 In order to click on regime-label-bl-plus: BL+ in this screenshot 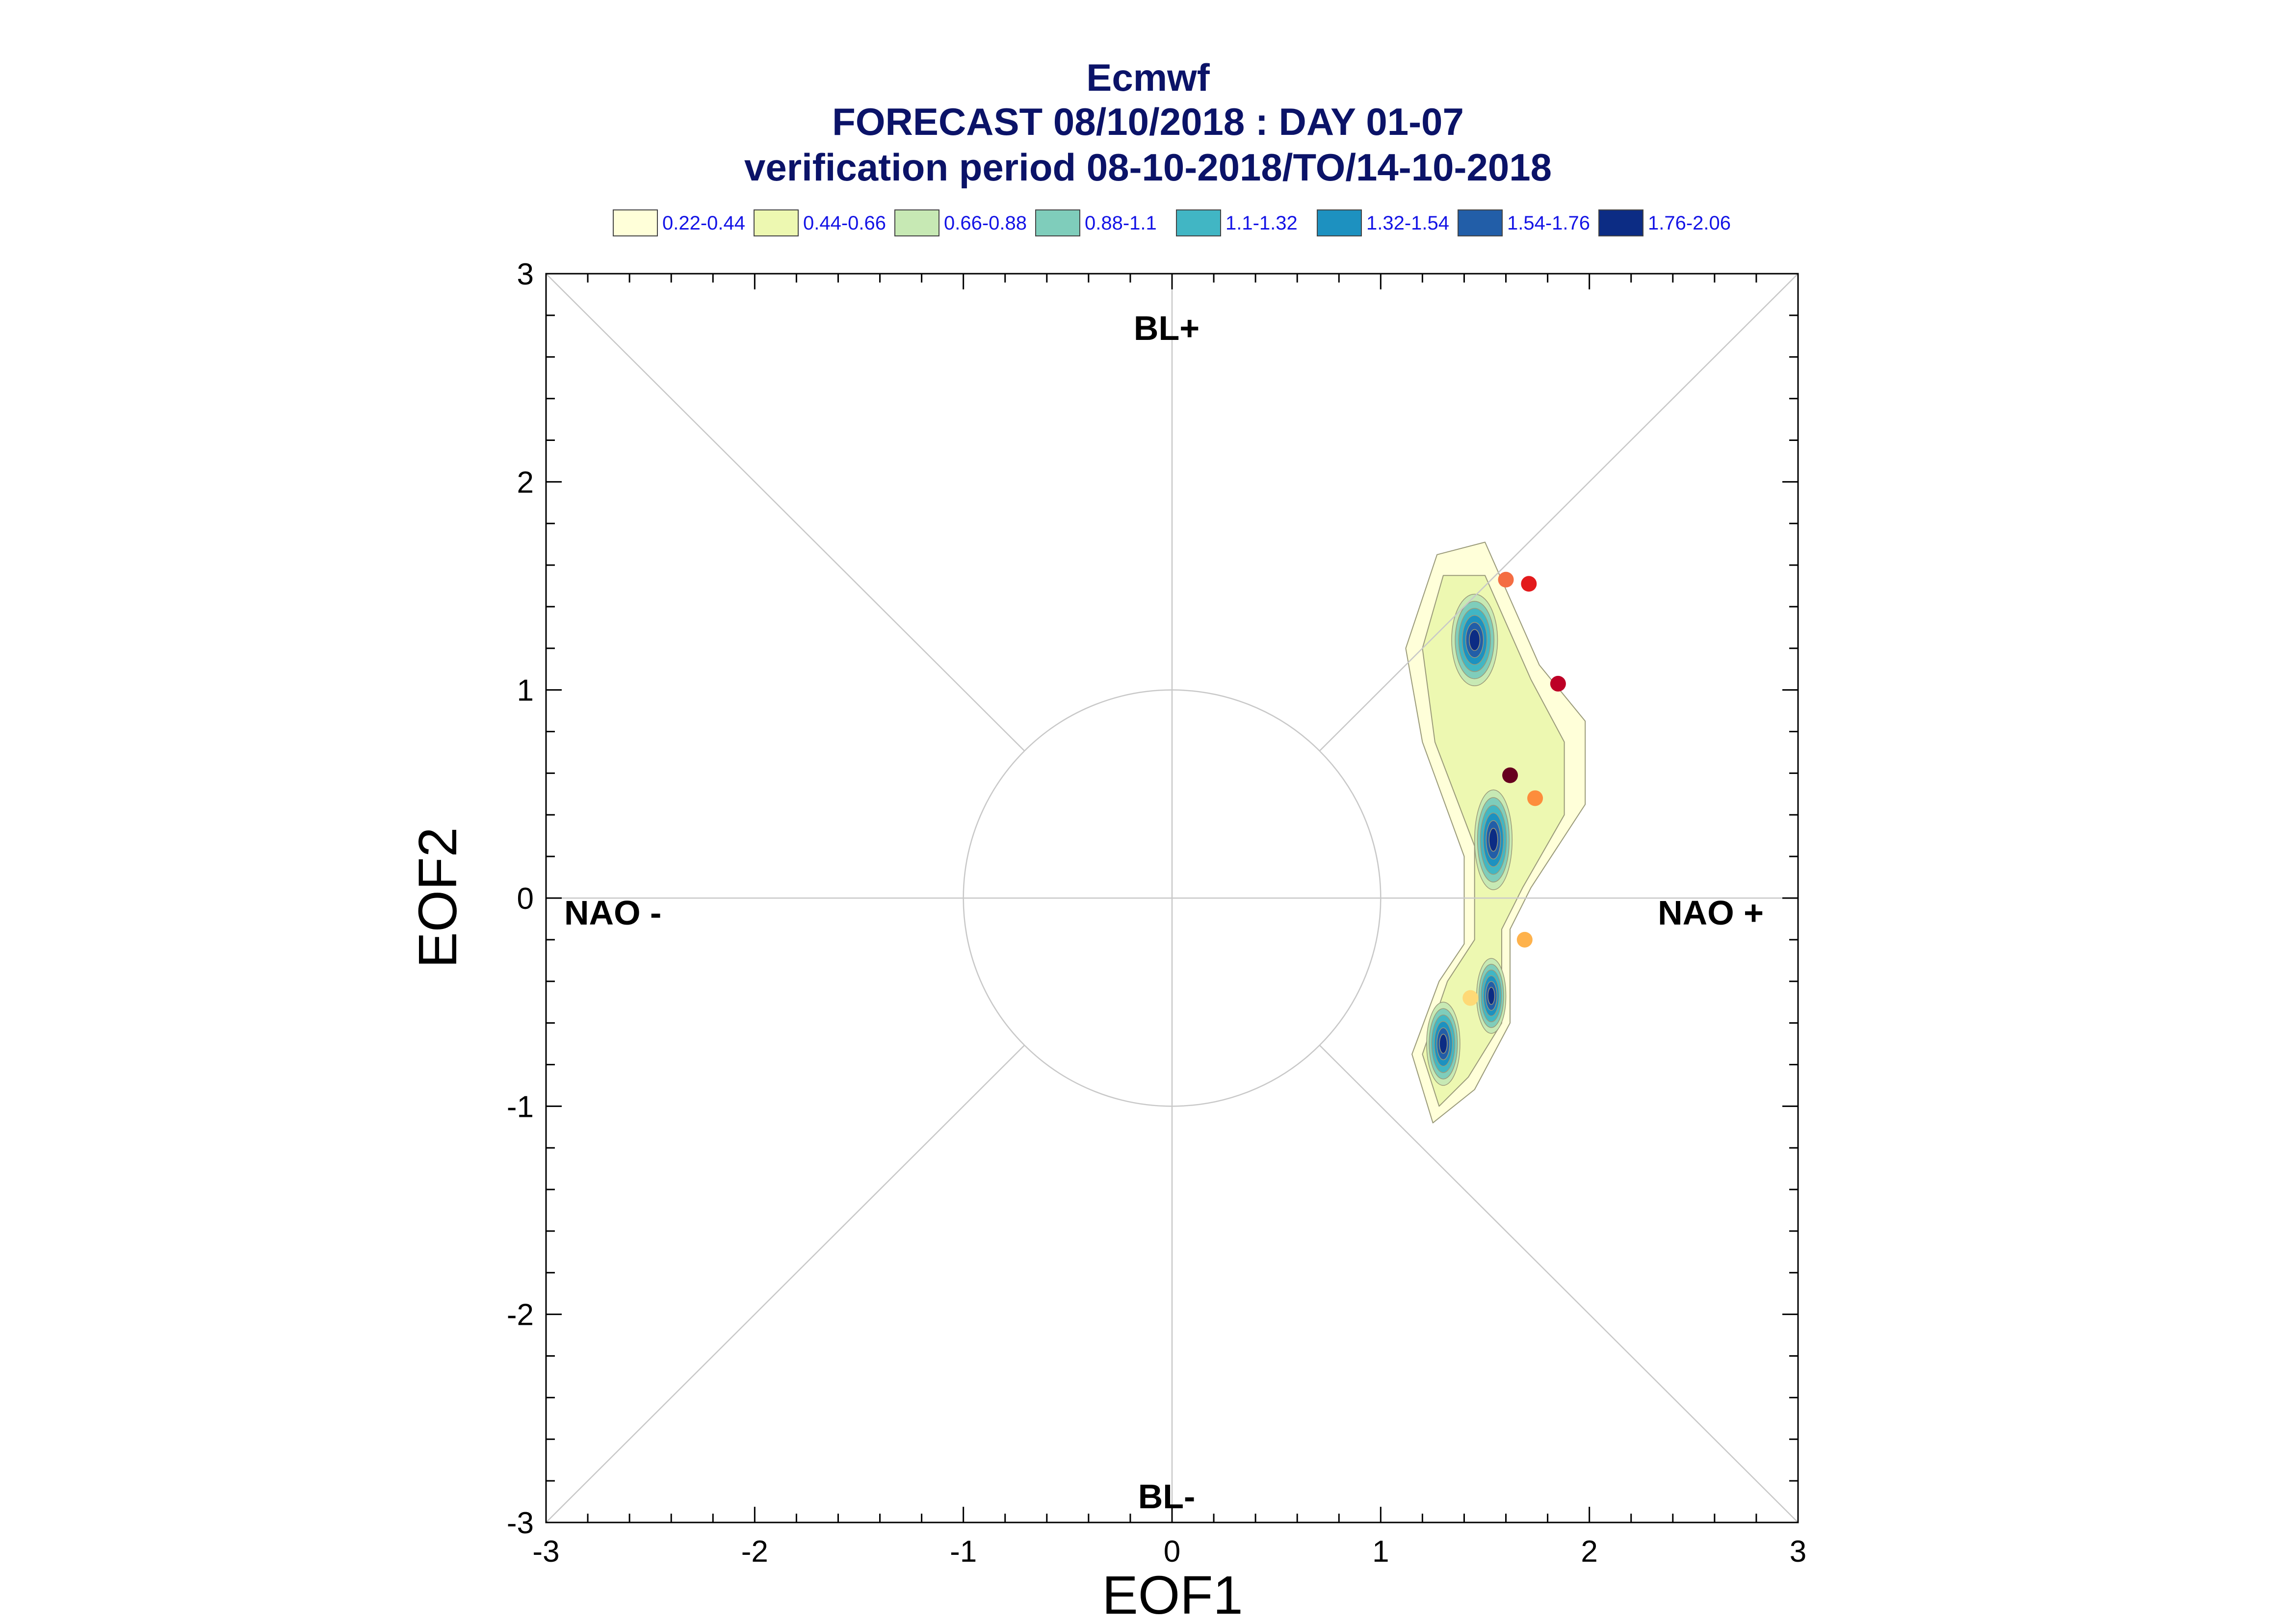, I will do `click(1167, 328)`.